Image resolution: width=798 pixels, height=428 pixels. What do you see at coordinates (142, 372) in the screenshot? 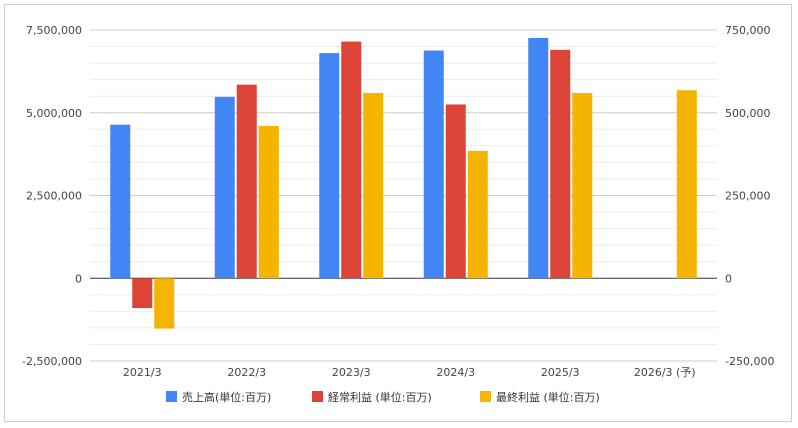
I see `category-label: 2021/3` at bounding box center [142, 372].